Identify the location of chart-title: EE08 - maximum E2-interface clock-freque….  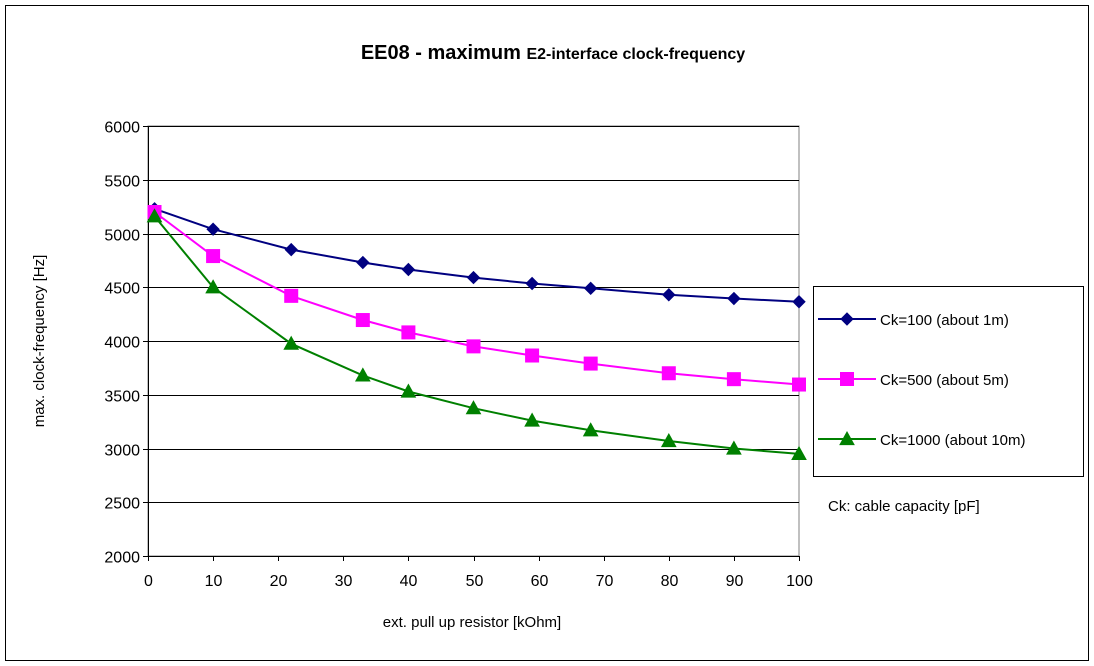
(553, 53).